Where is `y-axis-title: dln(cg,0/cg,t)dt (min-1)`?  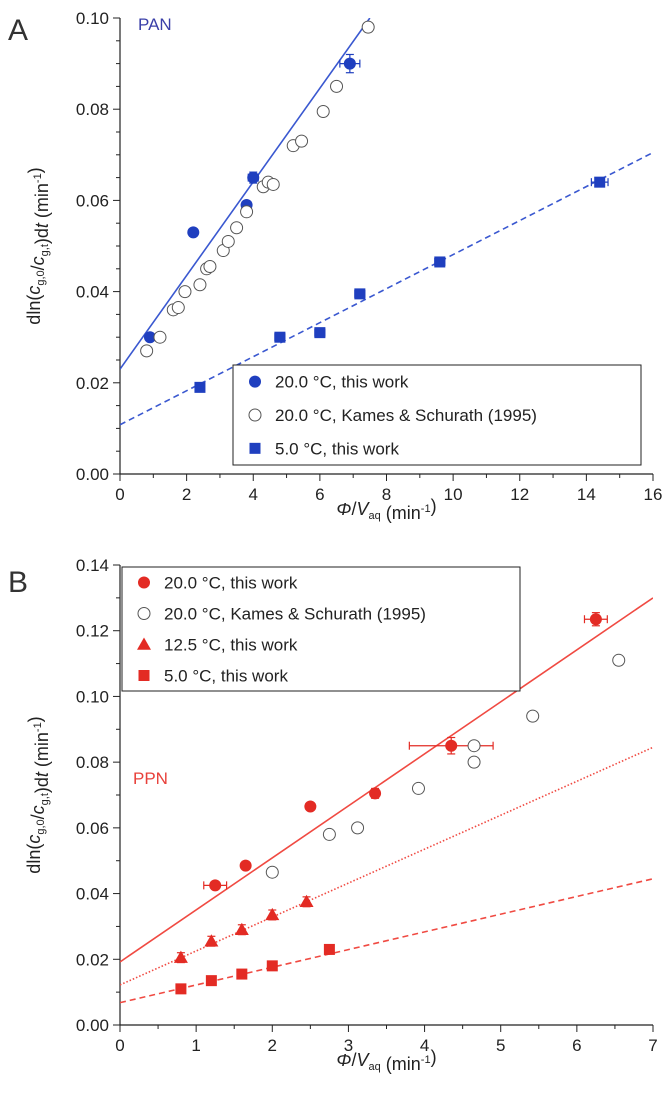
y-axis-title: dln(cg,0/cg,t)dt (min-1) is located at coordinates (38, 245).